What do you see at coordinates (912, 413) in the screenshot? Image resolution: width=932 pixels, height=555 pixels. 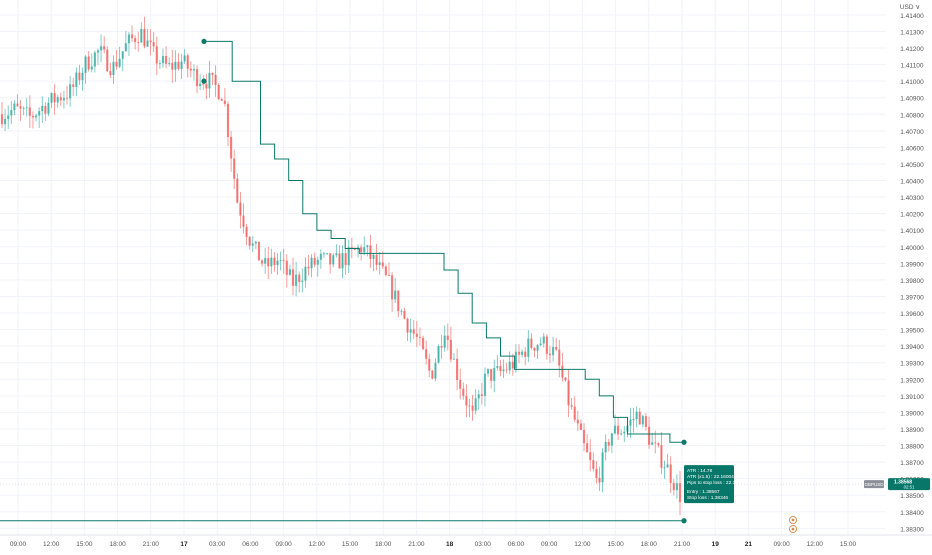 I see `price-tick-label: 1.39000` at bounding box center [912, 413].